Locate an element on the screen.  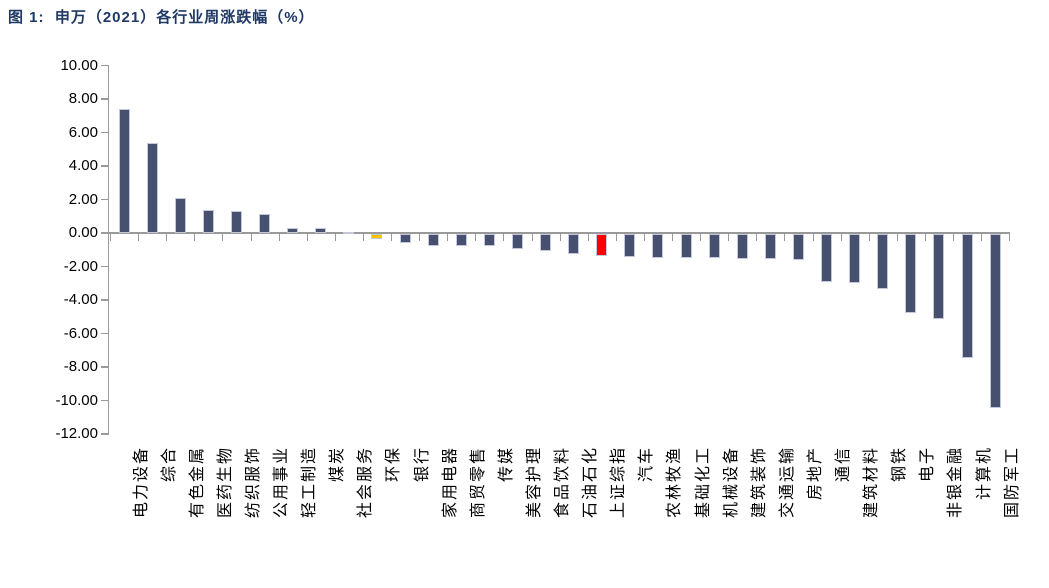
x-axis-label: 社会服务 is located at coordinates (366, 482).